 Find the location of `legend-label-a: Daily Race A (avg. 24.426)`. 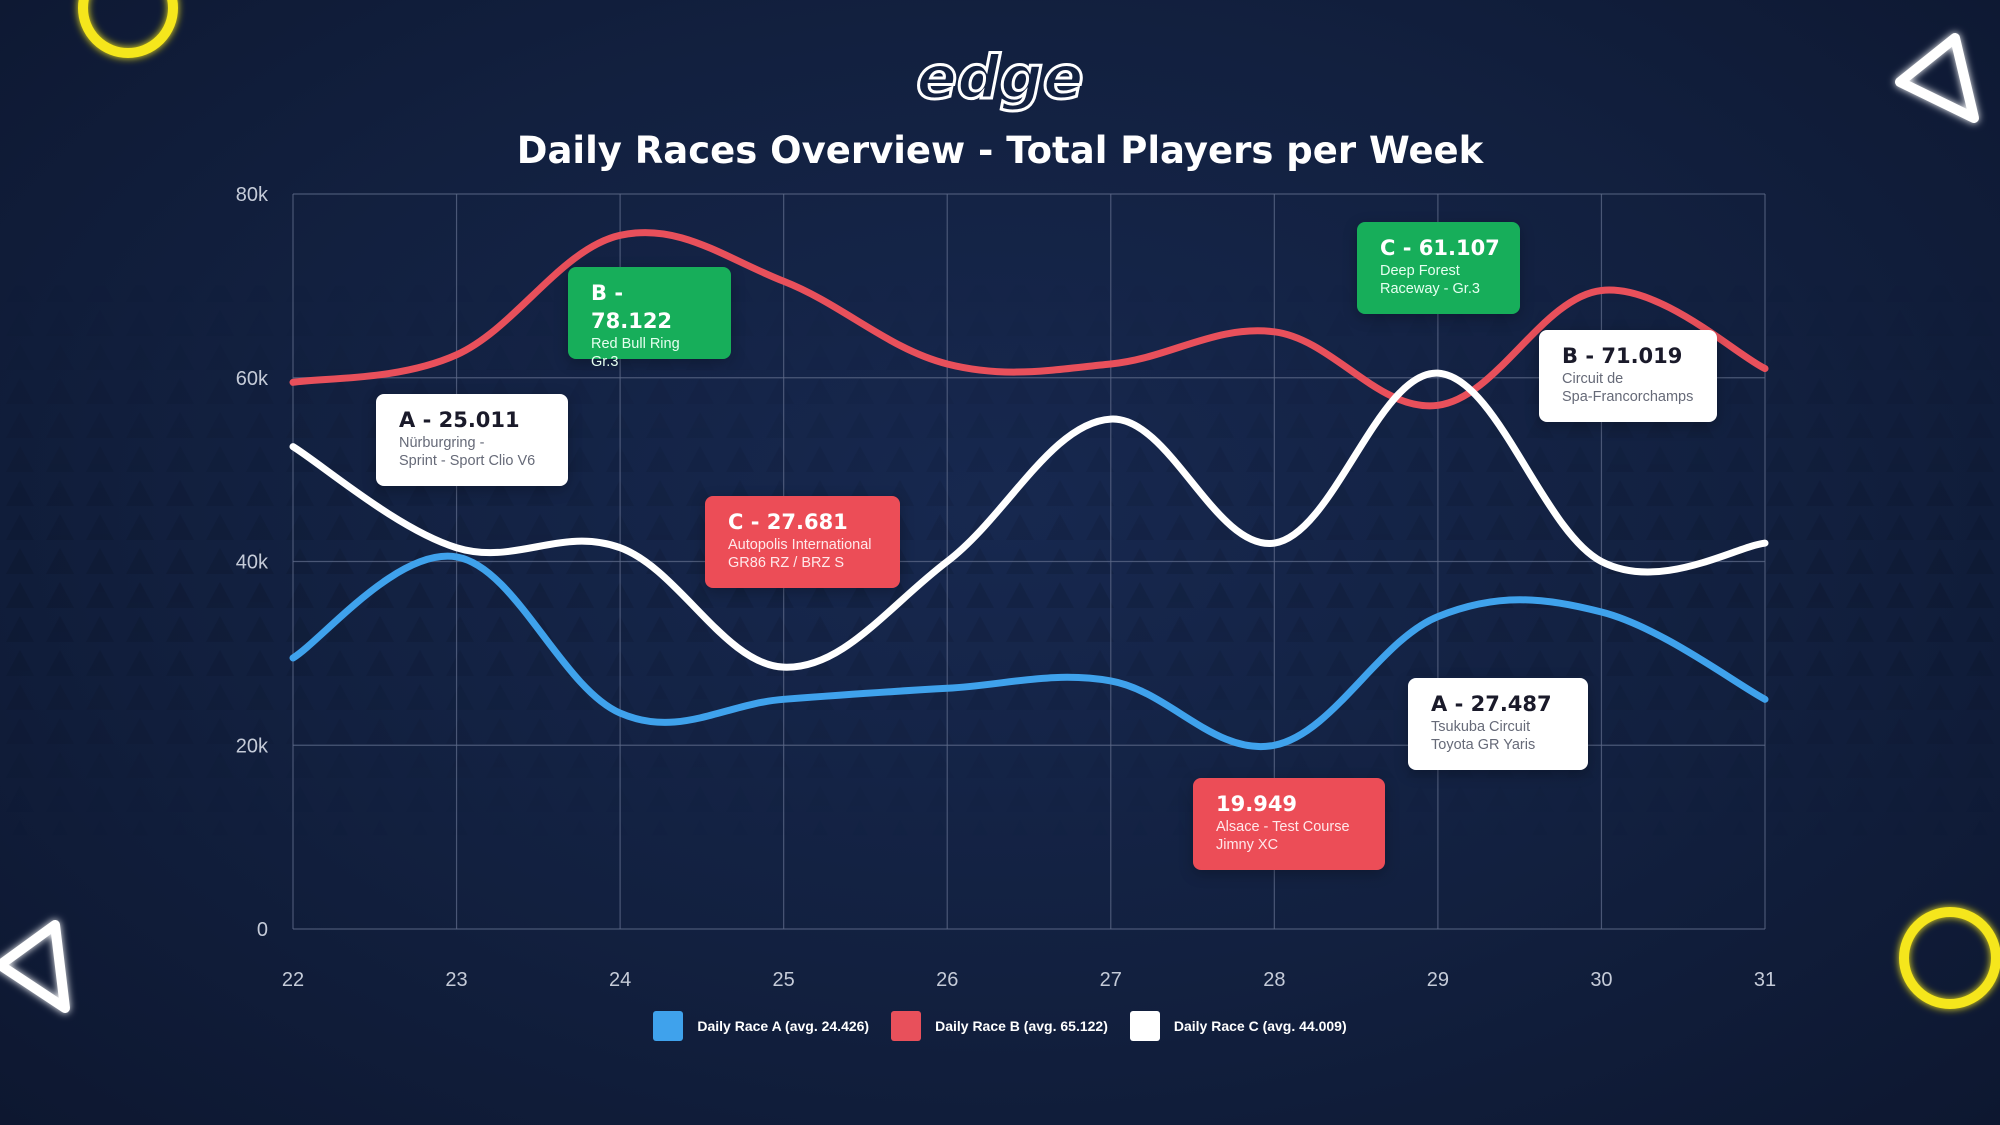

legend-label-a: Daily Race A (avg. 24.426) is located at coordinates (783, 1026).